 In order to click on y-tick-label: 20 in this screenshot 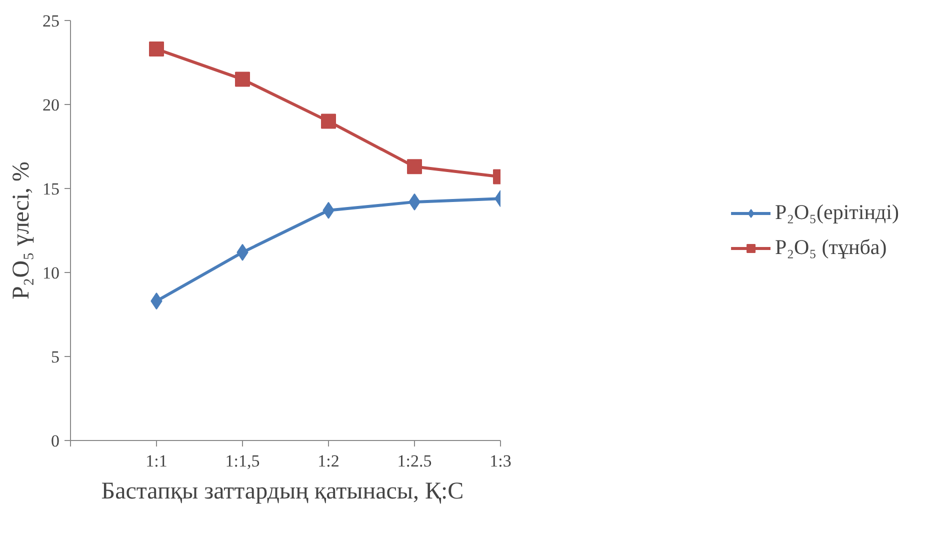, I will do `click(51, 105)`.